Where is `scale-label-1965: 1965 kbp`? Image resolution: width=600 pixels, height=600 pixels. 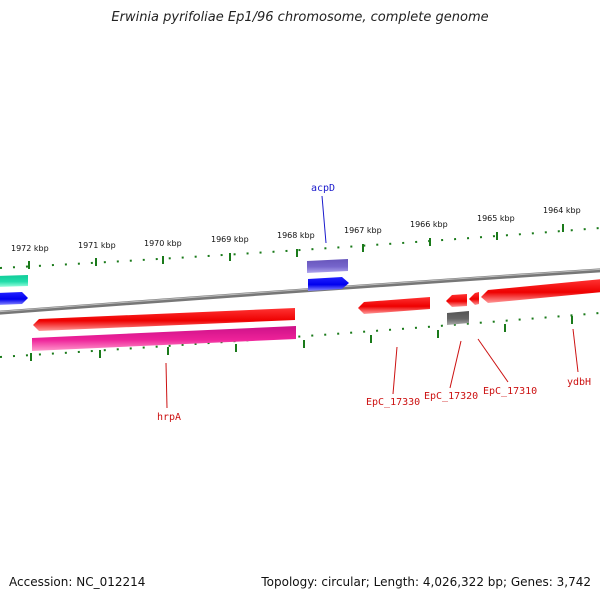 scale-label-1965: 1965 kbp is located at coordinates (496, 218).